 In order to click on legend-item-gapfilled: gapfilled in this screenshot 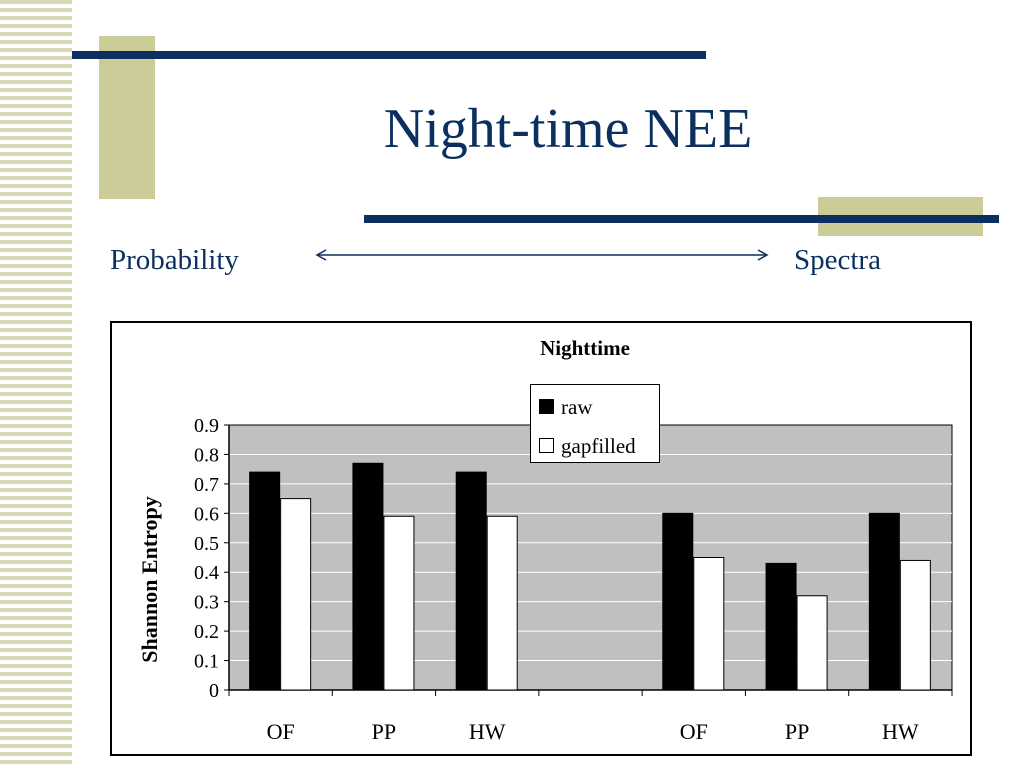, I will do `click(587, 446)`.